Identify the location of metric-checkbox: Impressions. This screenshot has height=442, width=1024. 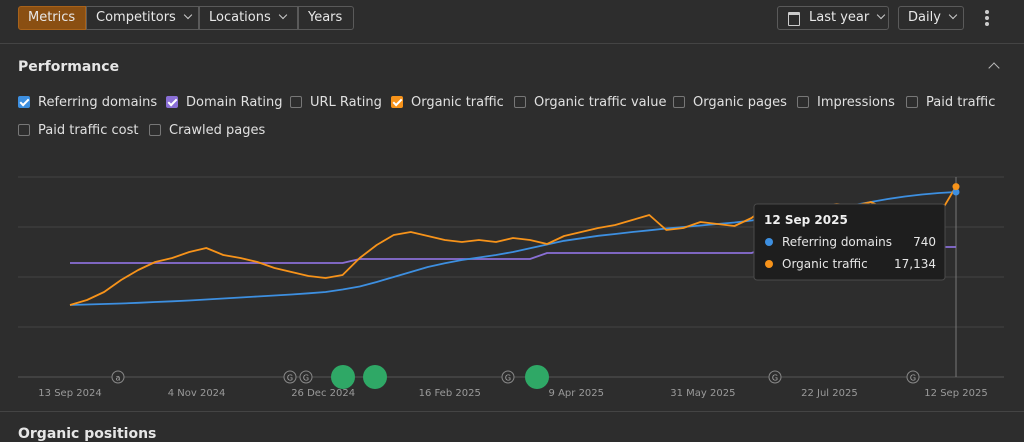
(846, 102).